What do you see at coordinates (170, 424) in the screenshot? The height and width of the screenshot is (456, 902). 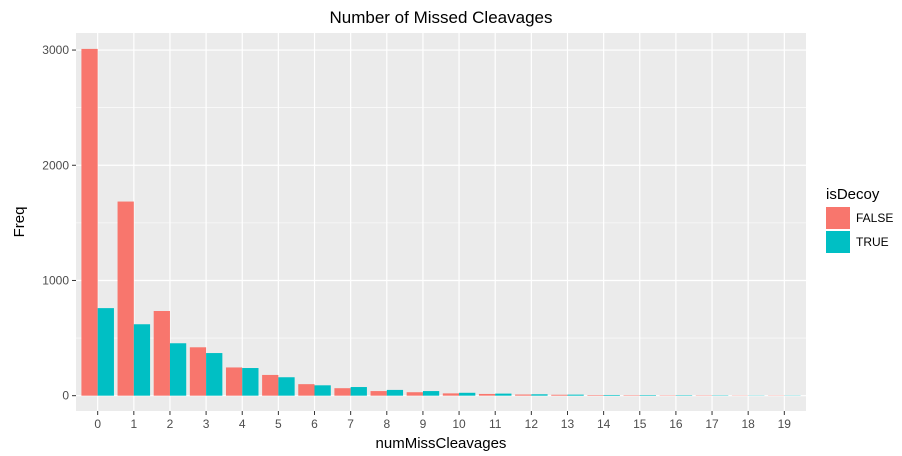 I see `x-tick-label: 2` at bounding box center [170, 424].